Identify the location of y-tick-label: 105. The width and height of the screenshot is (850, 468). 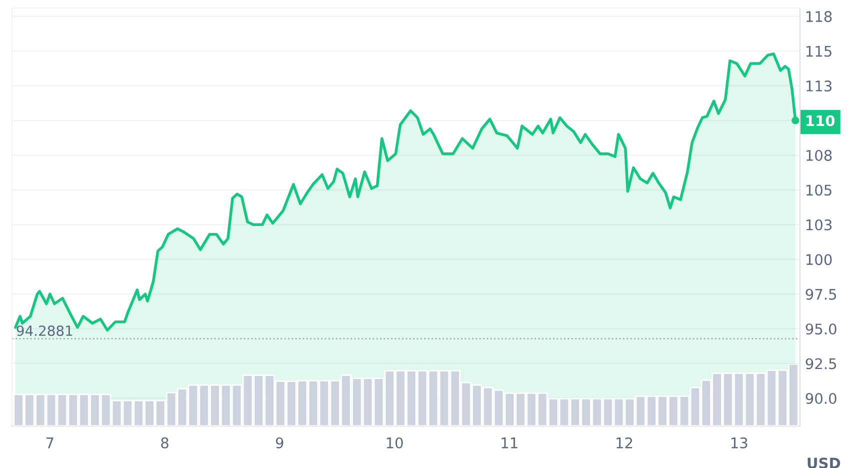
(819, 190).